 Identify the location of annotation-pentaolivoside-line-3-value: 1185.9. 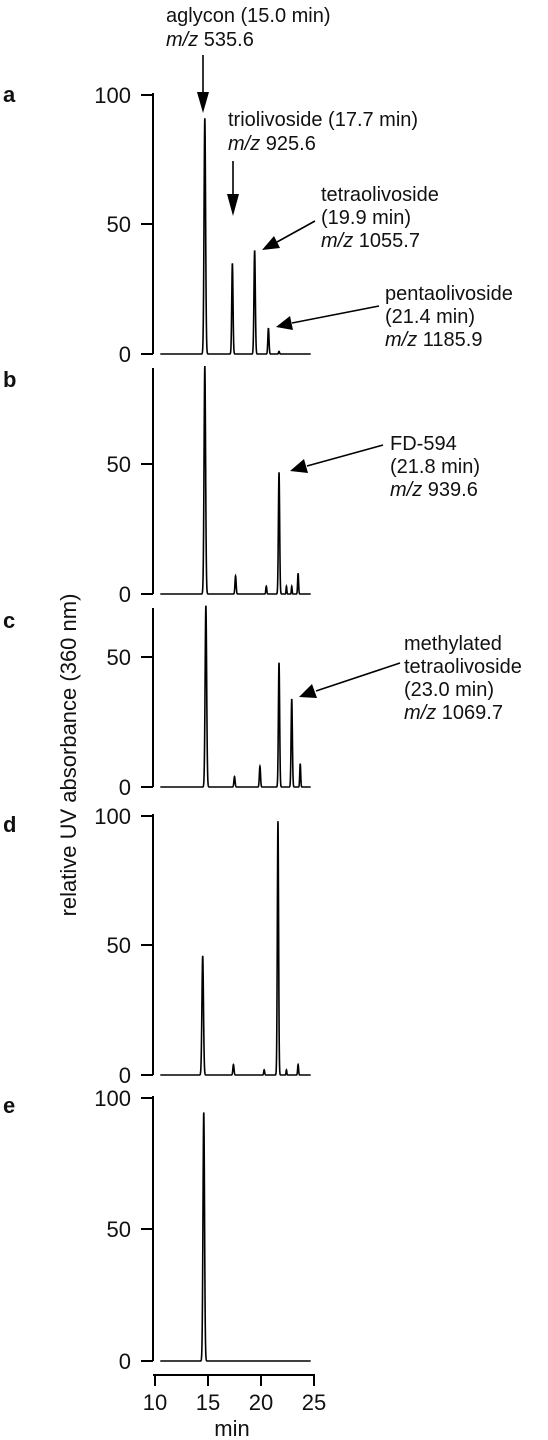
(453, 340).